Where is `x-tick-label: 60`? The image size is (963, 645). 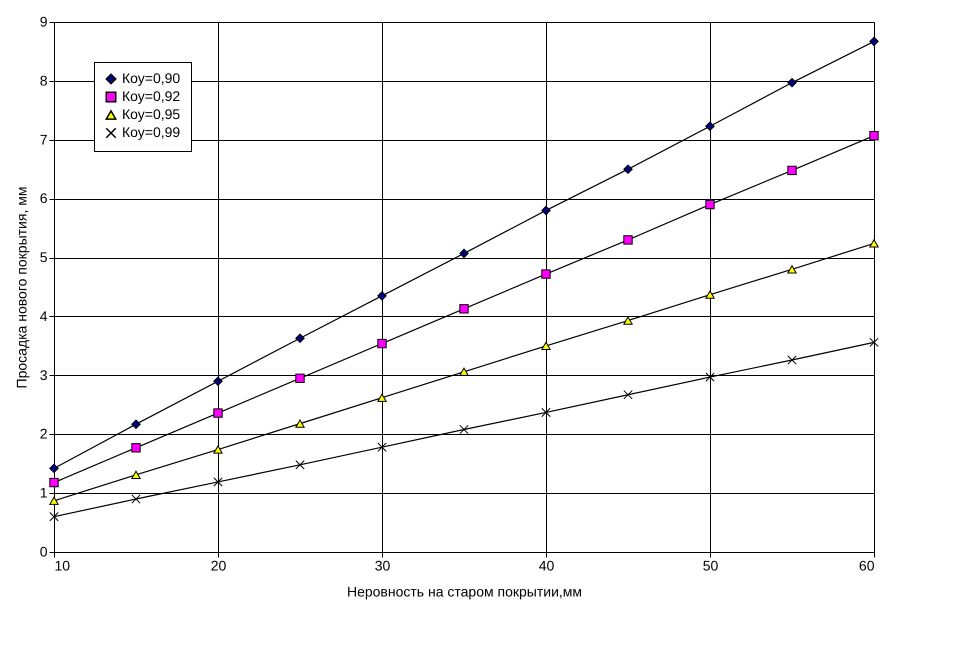 x-tick-label: 60 is located at coordinates (866, 566).